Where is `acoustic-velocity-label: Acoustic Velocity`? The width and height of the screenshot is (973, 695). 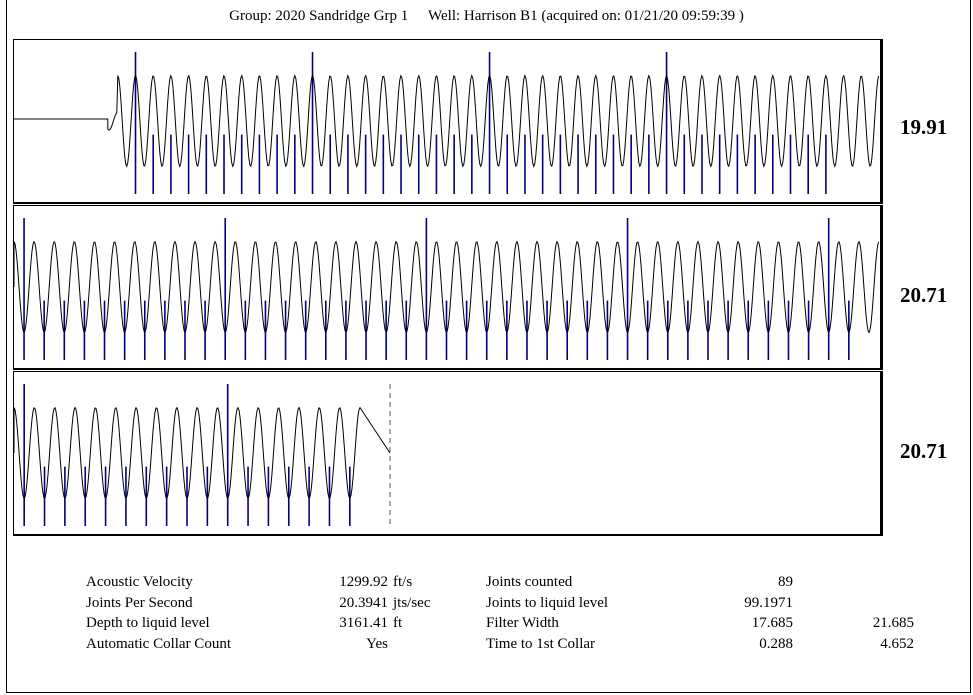 acoustic-velocity-label: Acoustic Velocity is located at coordinates (139, 582).